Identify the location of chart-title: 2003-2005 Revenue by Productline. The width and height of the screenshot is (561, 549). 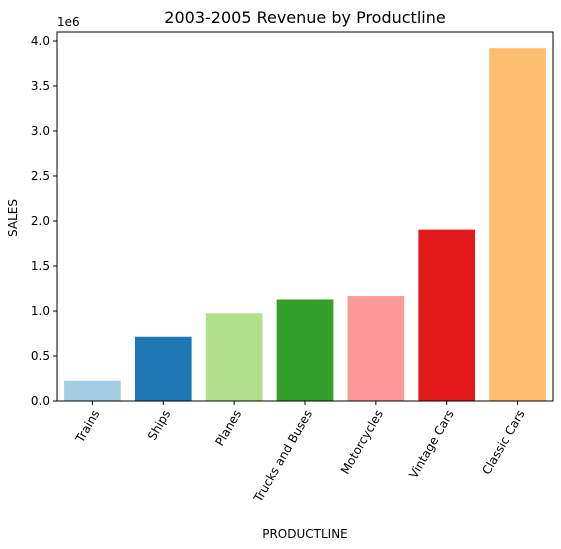
(304, 17).